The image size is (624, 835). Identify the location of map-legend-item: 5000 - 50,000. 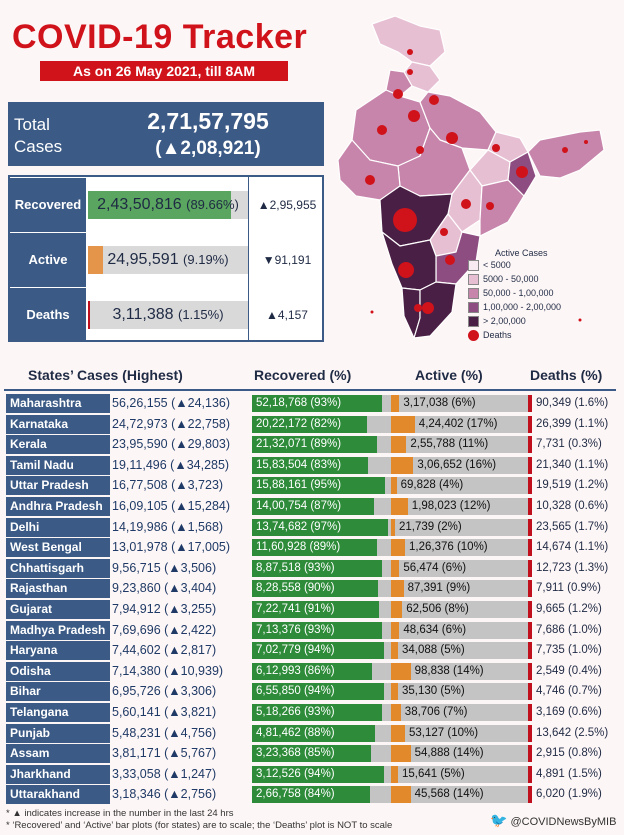
(503, 280).